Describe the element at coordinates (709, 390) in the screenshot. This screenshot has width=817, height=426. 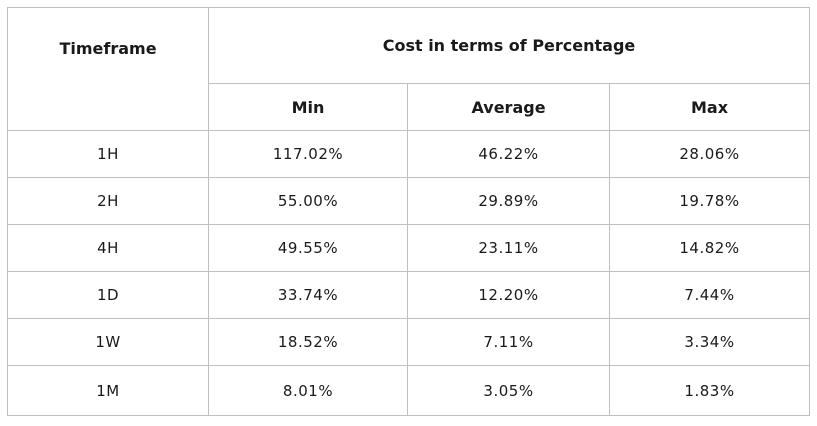
I see `cell-max: 1.83%` at that location.